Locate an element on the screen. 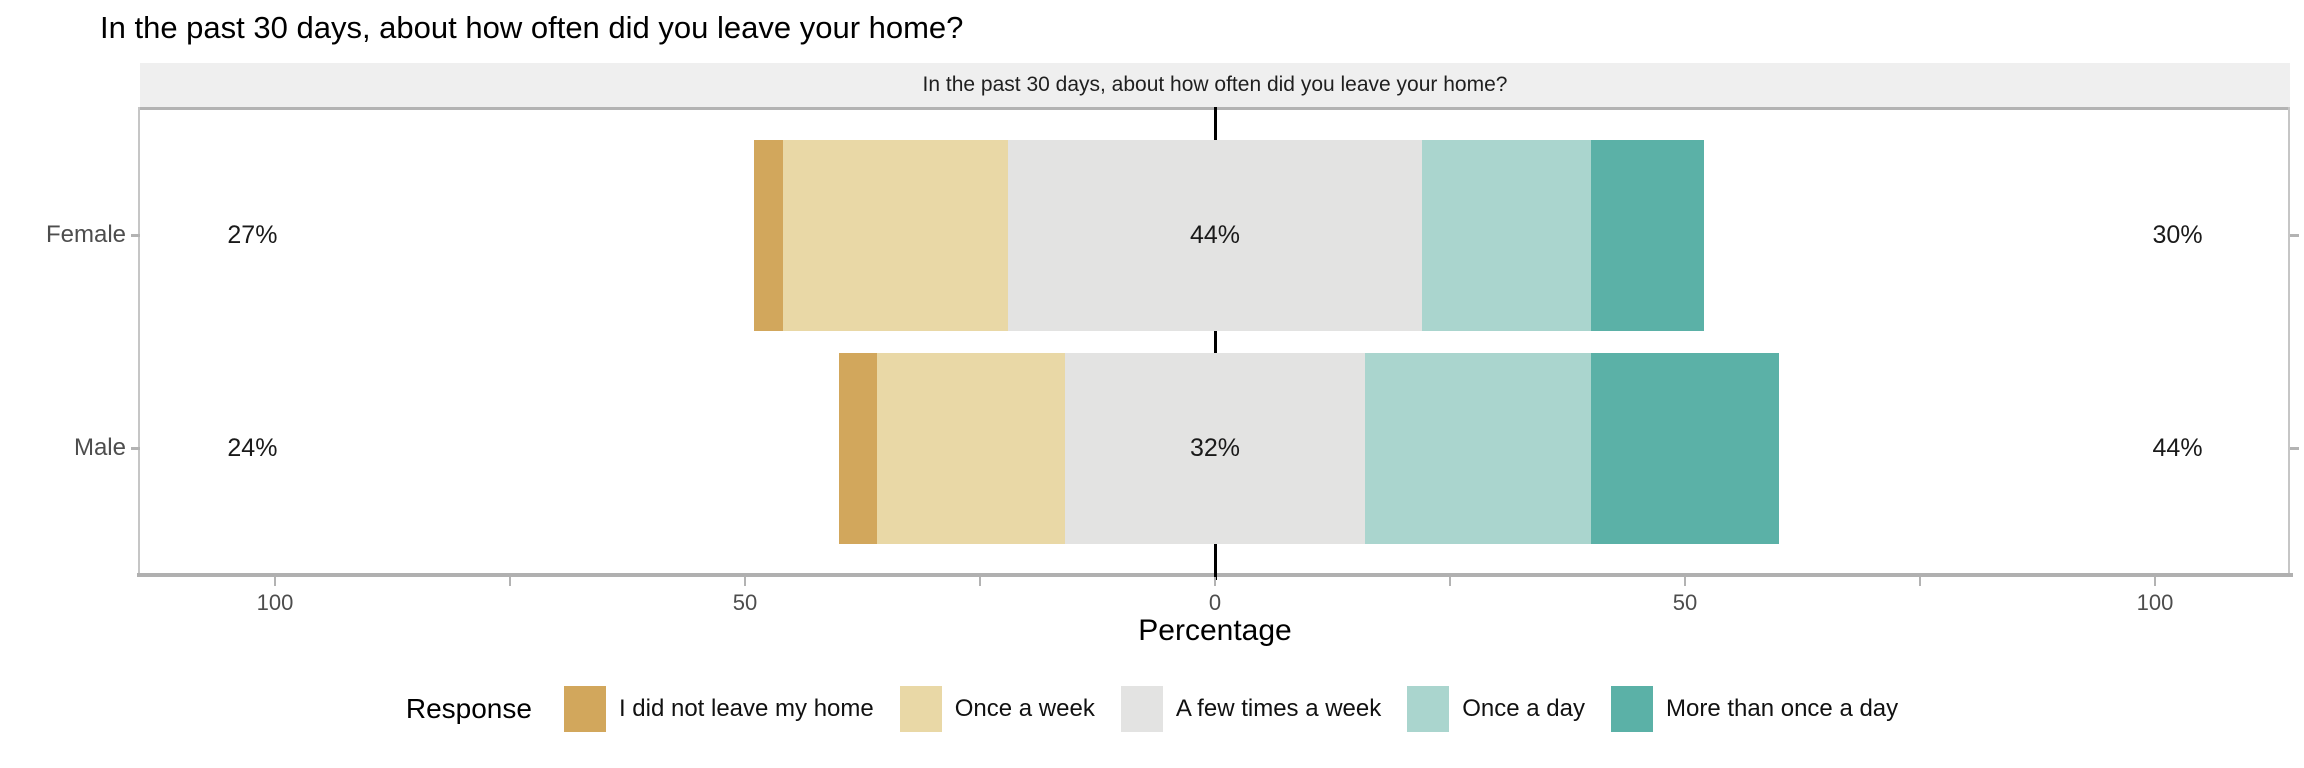 Image resolution: width=2304 pixels, height=768 pixels. legend-item-label: Once a day is located at coordinates (1523, 708).